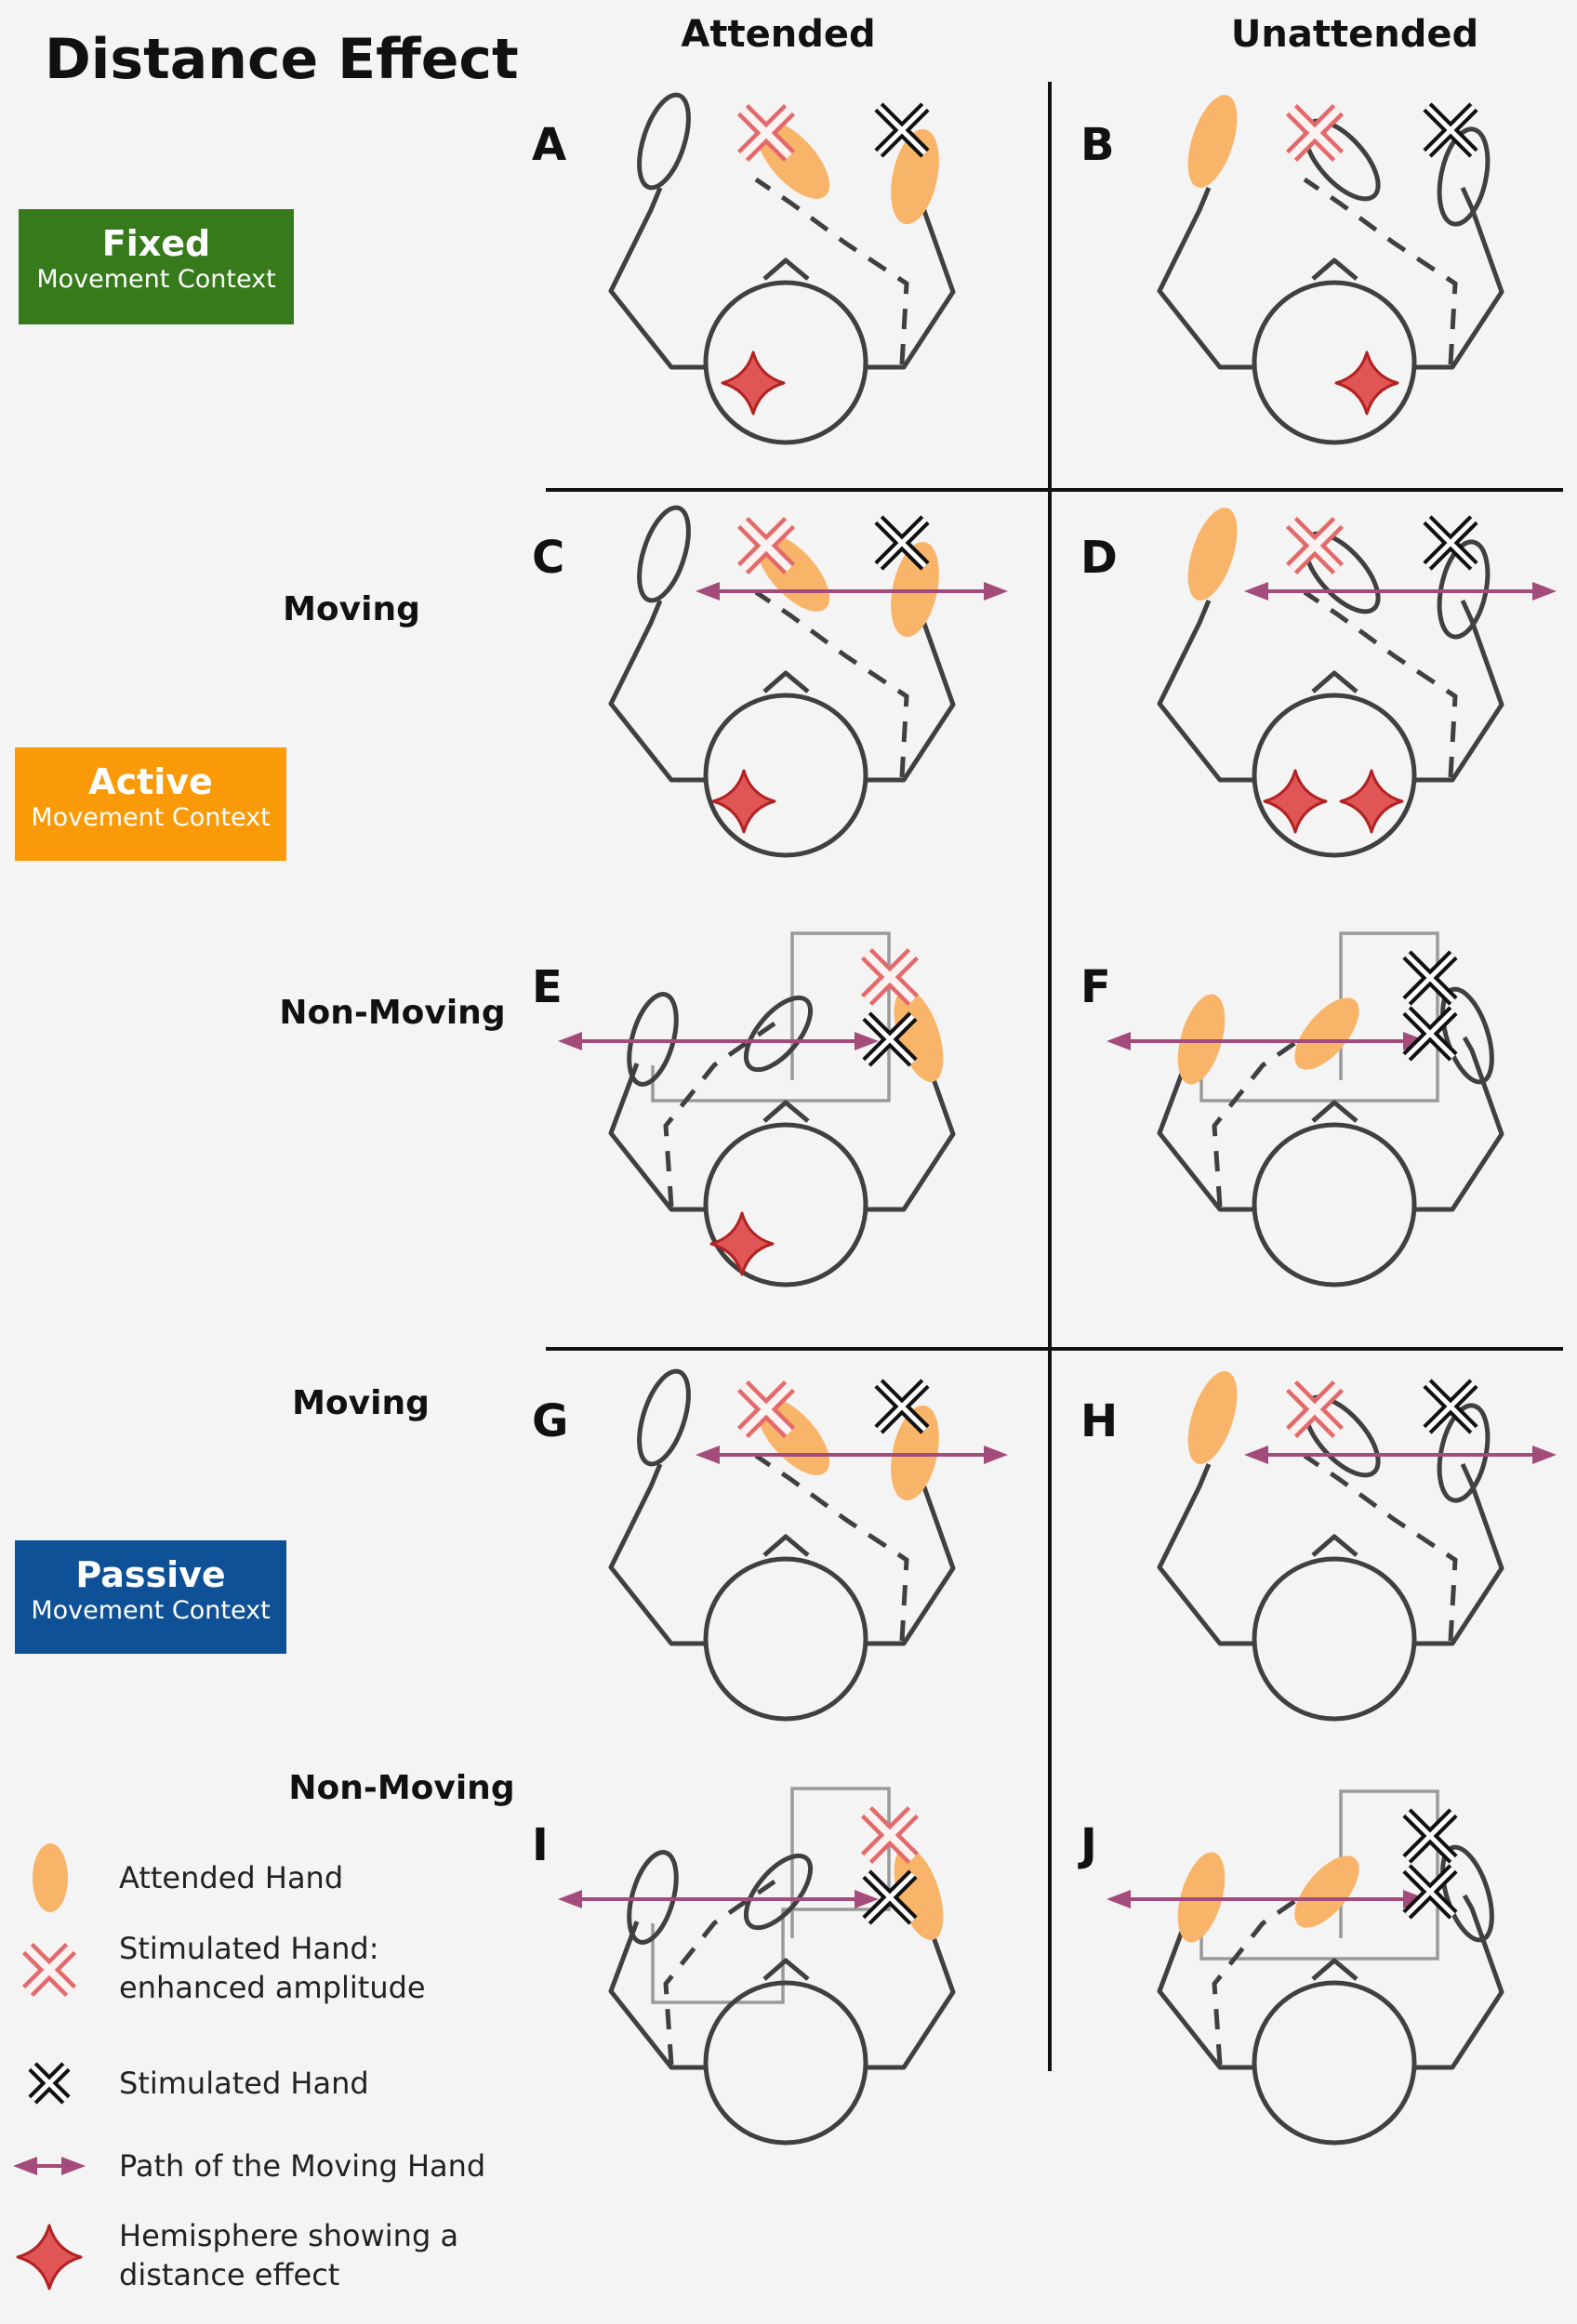 Image resolution: width=1577 pixels, height=2324 pixels. I want to click on panel-letter-c: C, so click(548, 558).